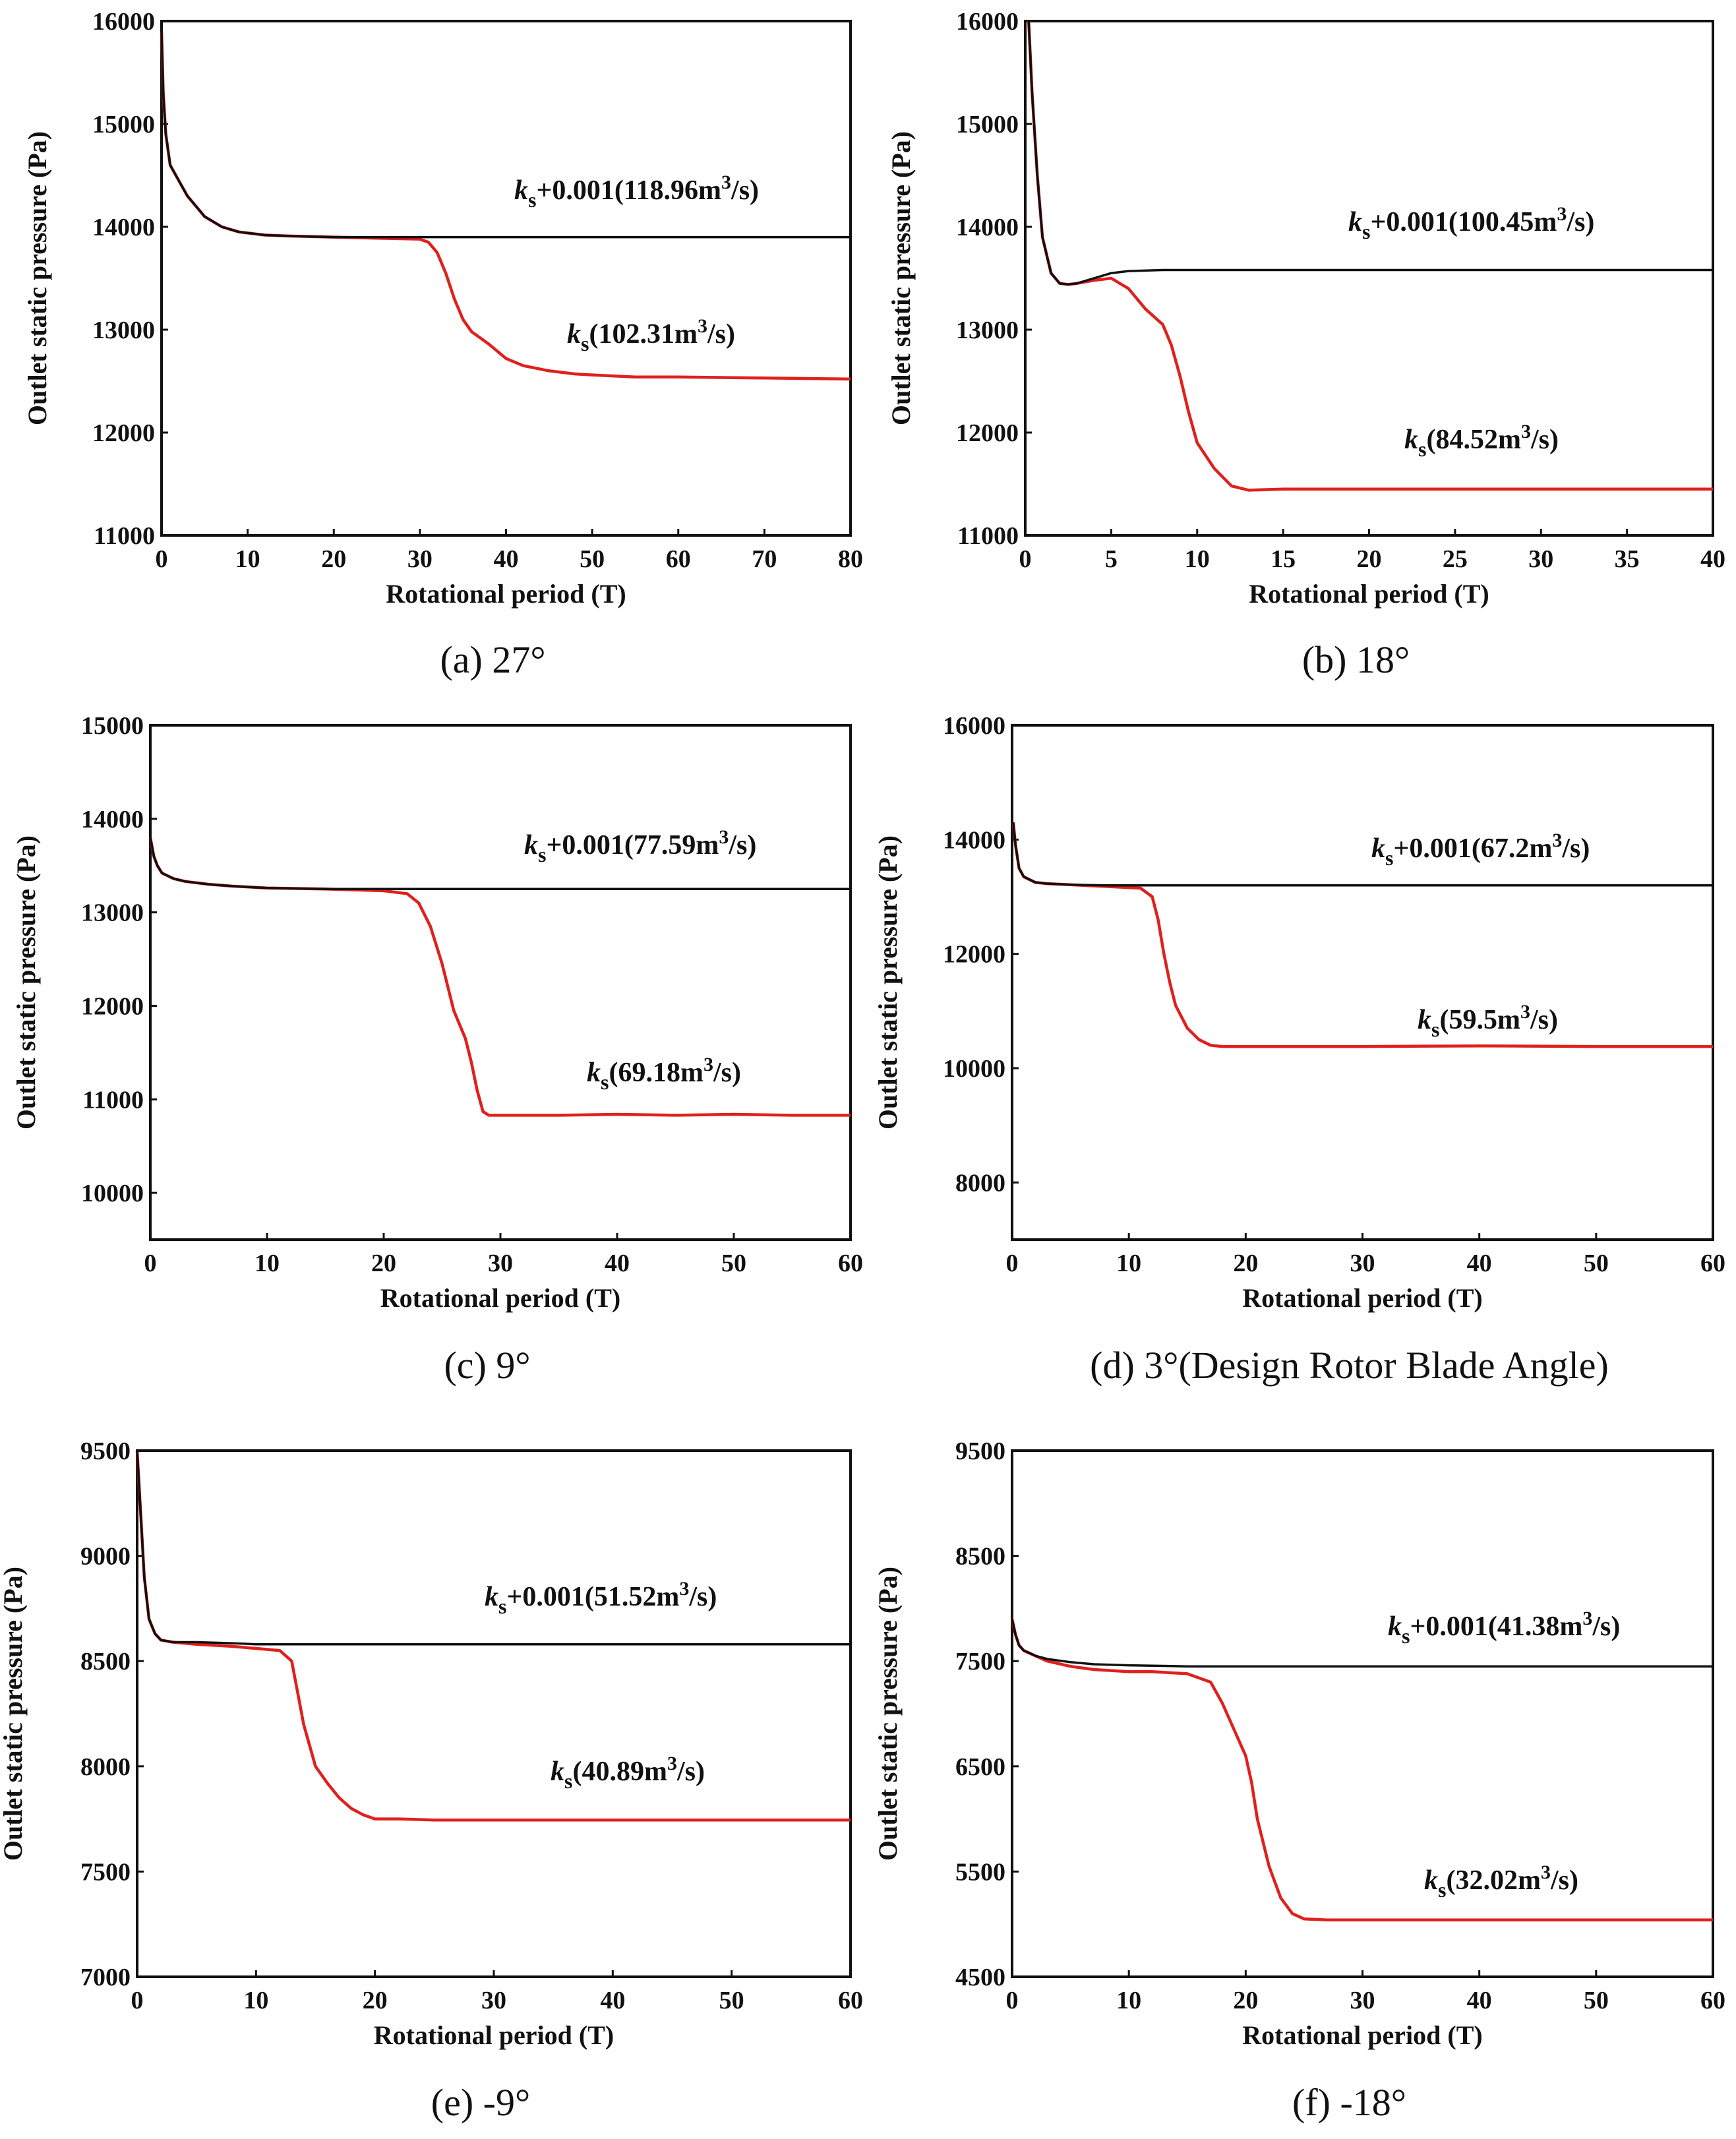 The width and height of the screenshot is (1736, 2139). Describe the element at coordinates (980, 1767) in the screenshot. I see `y-tick-label: 6500` at that location.